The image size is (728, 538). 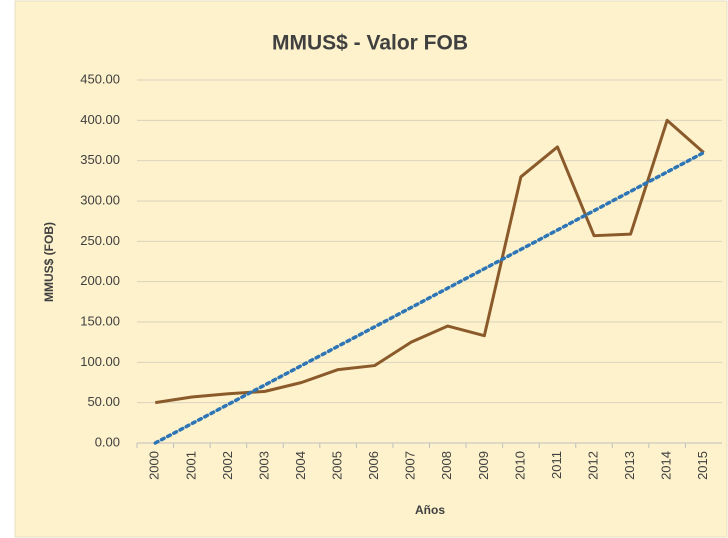 What do you see at coordinates (100, 199) in the screenshot?
I see `y-tick-label: 300.00` at bounding box center [100, 199].